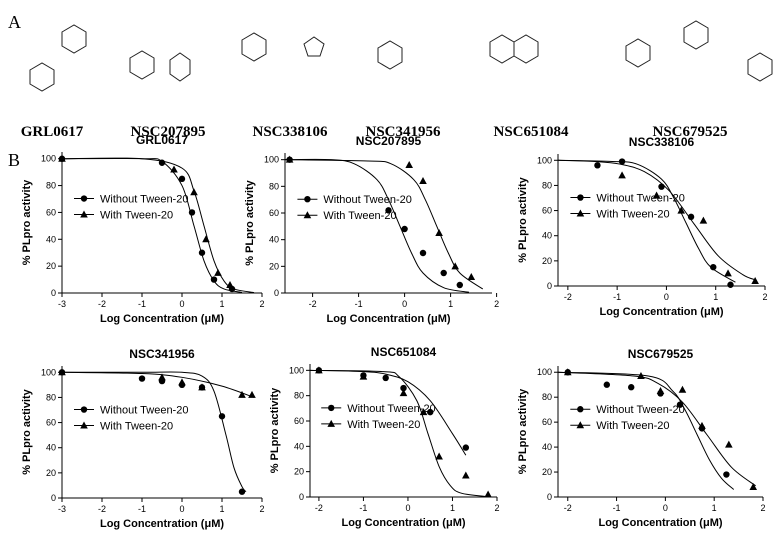  What do you see at coordinates (401, 56) in the screenshot?
I see `structures` at bounding box center [401, 56].